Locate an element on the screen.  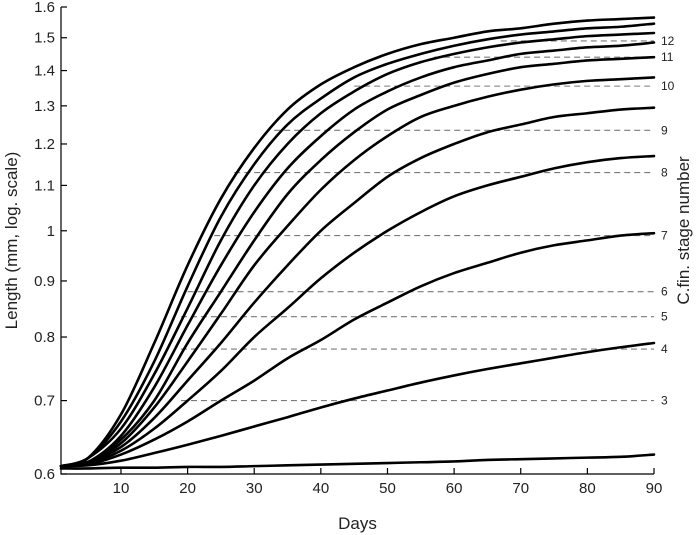
right-axis-title: C.fin. stage number is located at coordinates (683, 230).